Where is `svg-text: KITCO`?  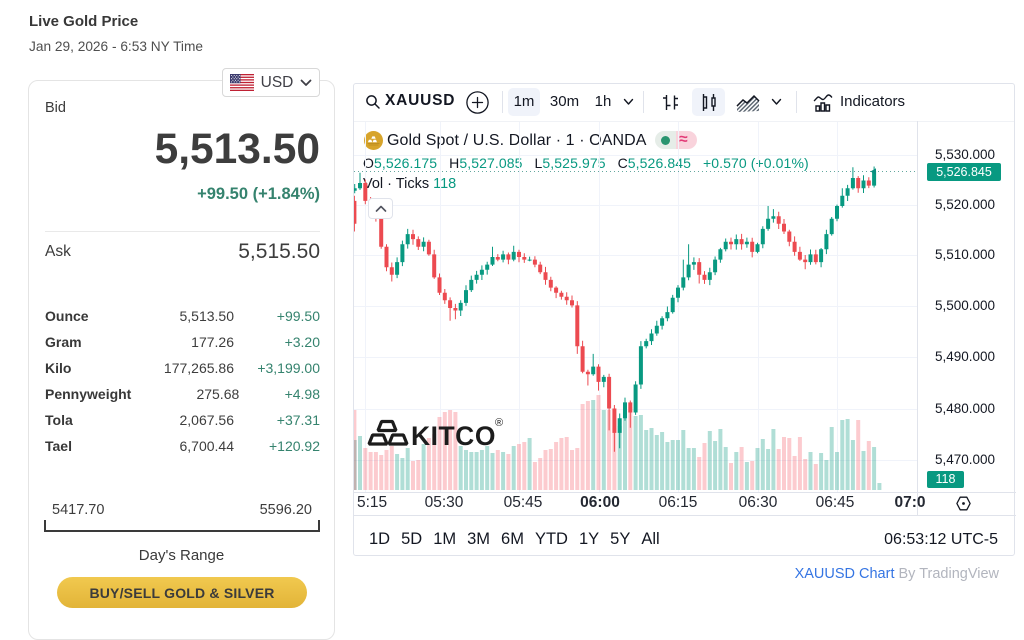
svg-text: KITCO is located at coordinates (453, 436).